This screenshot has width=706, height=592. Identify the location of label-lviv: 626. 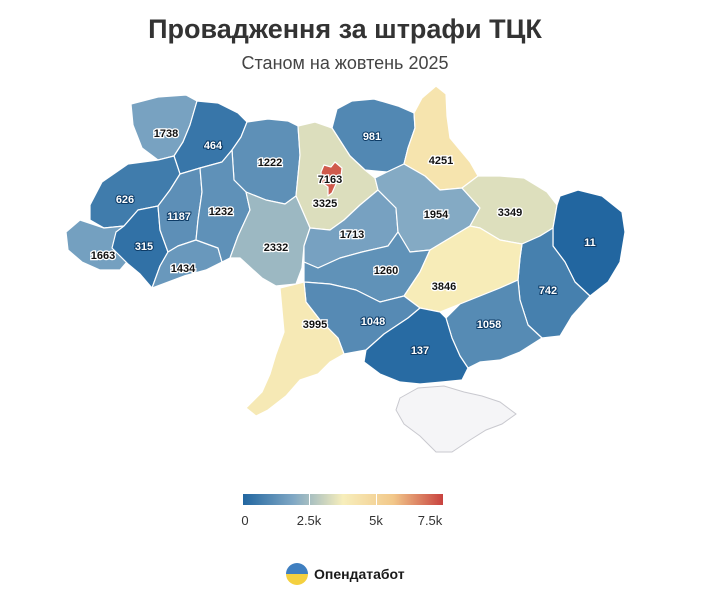
(125, 200).